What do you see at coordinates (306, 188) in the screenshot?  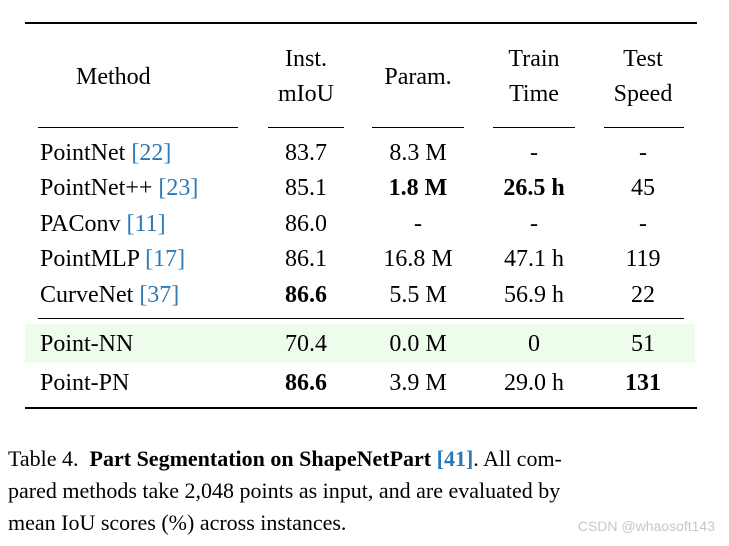 I see `cell-miou: 85.1` at bounding box center [306, 188].